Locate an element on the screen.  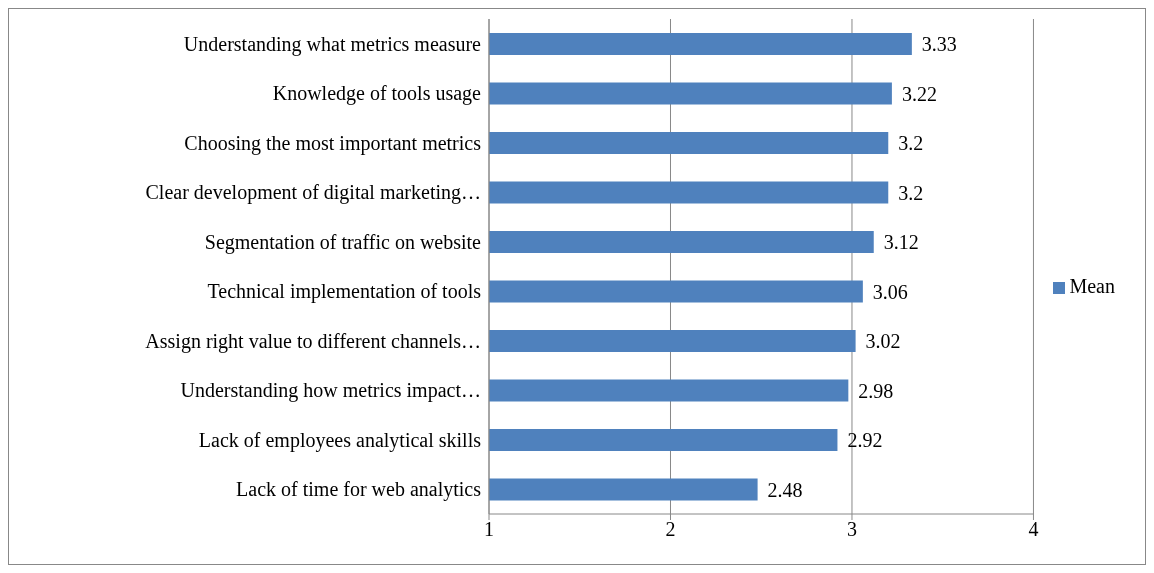
y-tick-label: Knowledge of tools usage is located at coordinates (377, 94).